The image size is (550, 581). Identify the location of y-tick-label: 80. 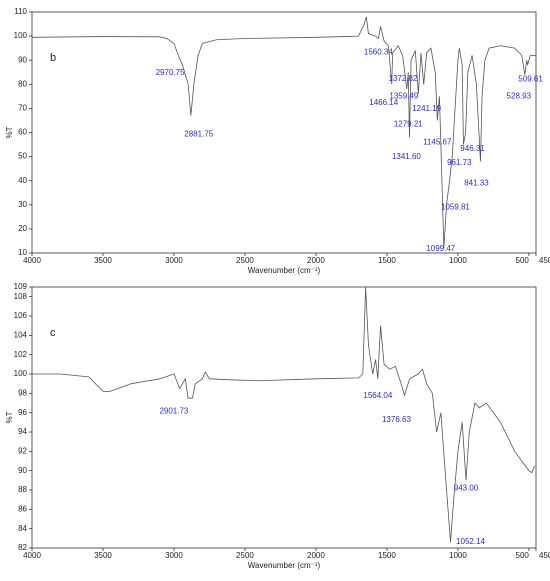
(22, 83).